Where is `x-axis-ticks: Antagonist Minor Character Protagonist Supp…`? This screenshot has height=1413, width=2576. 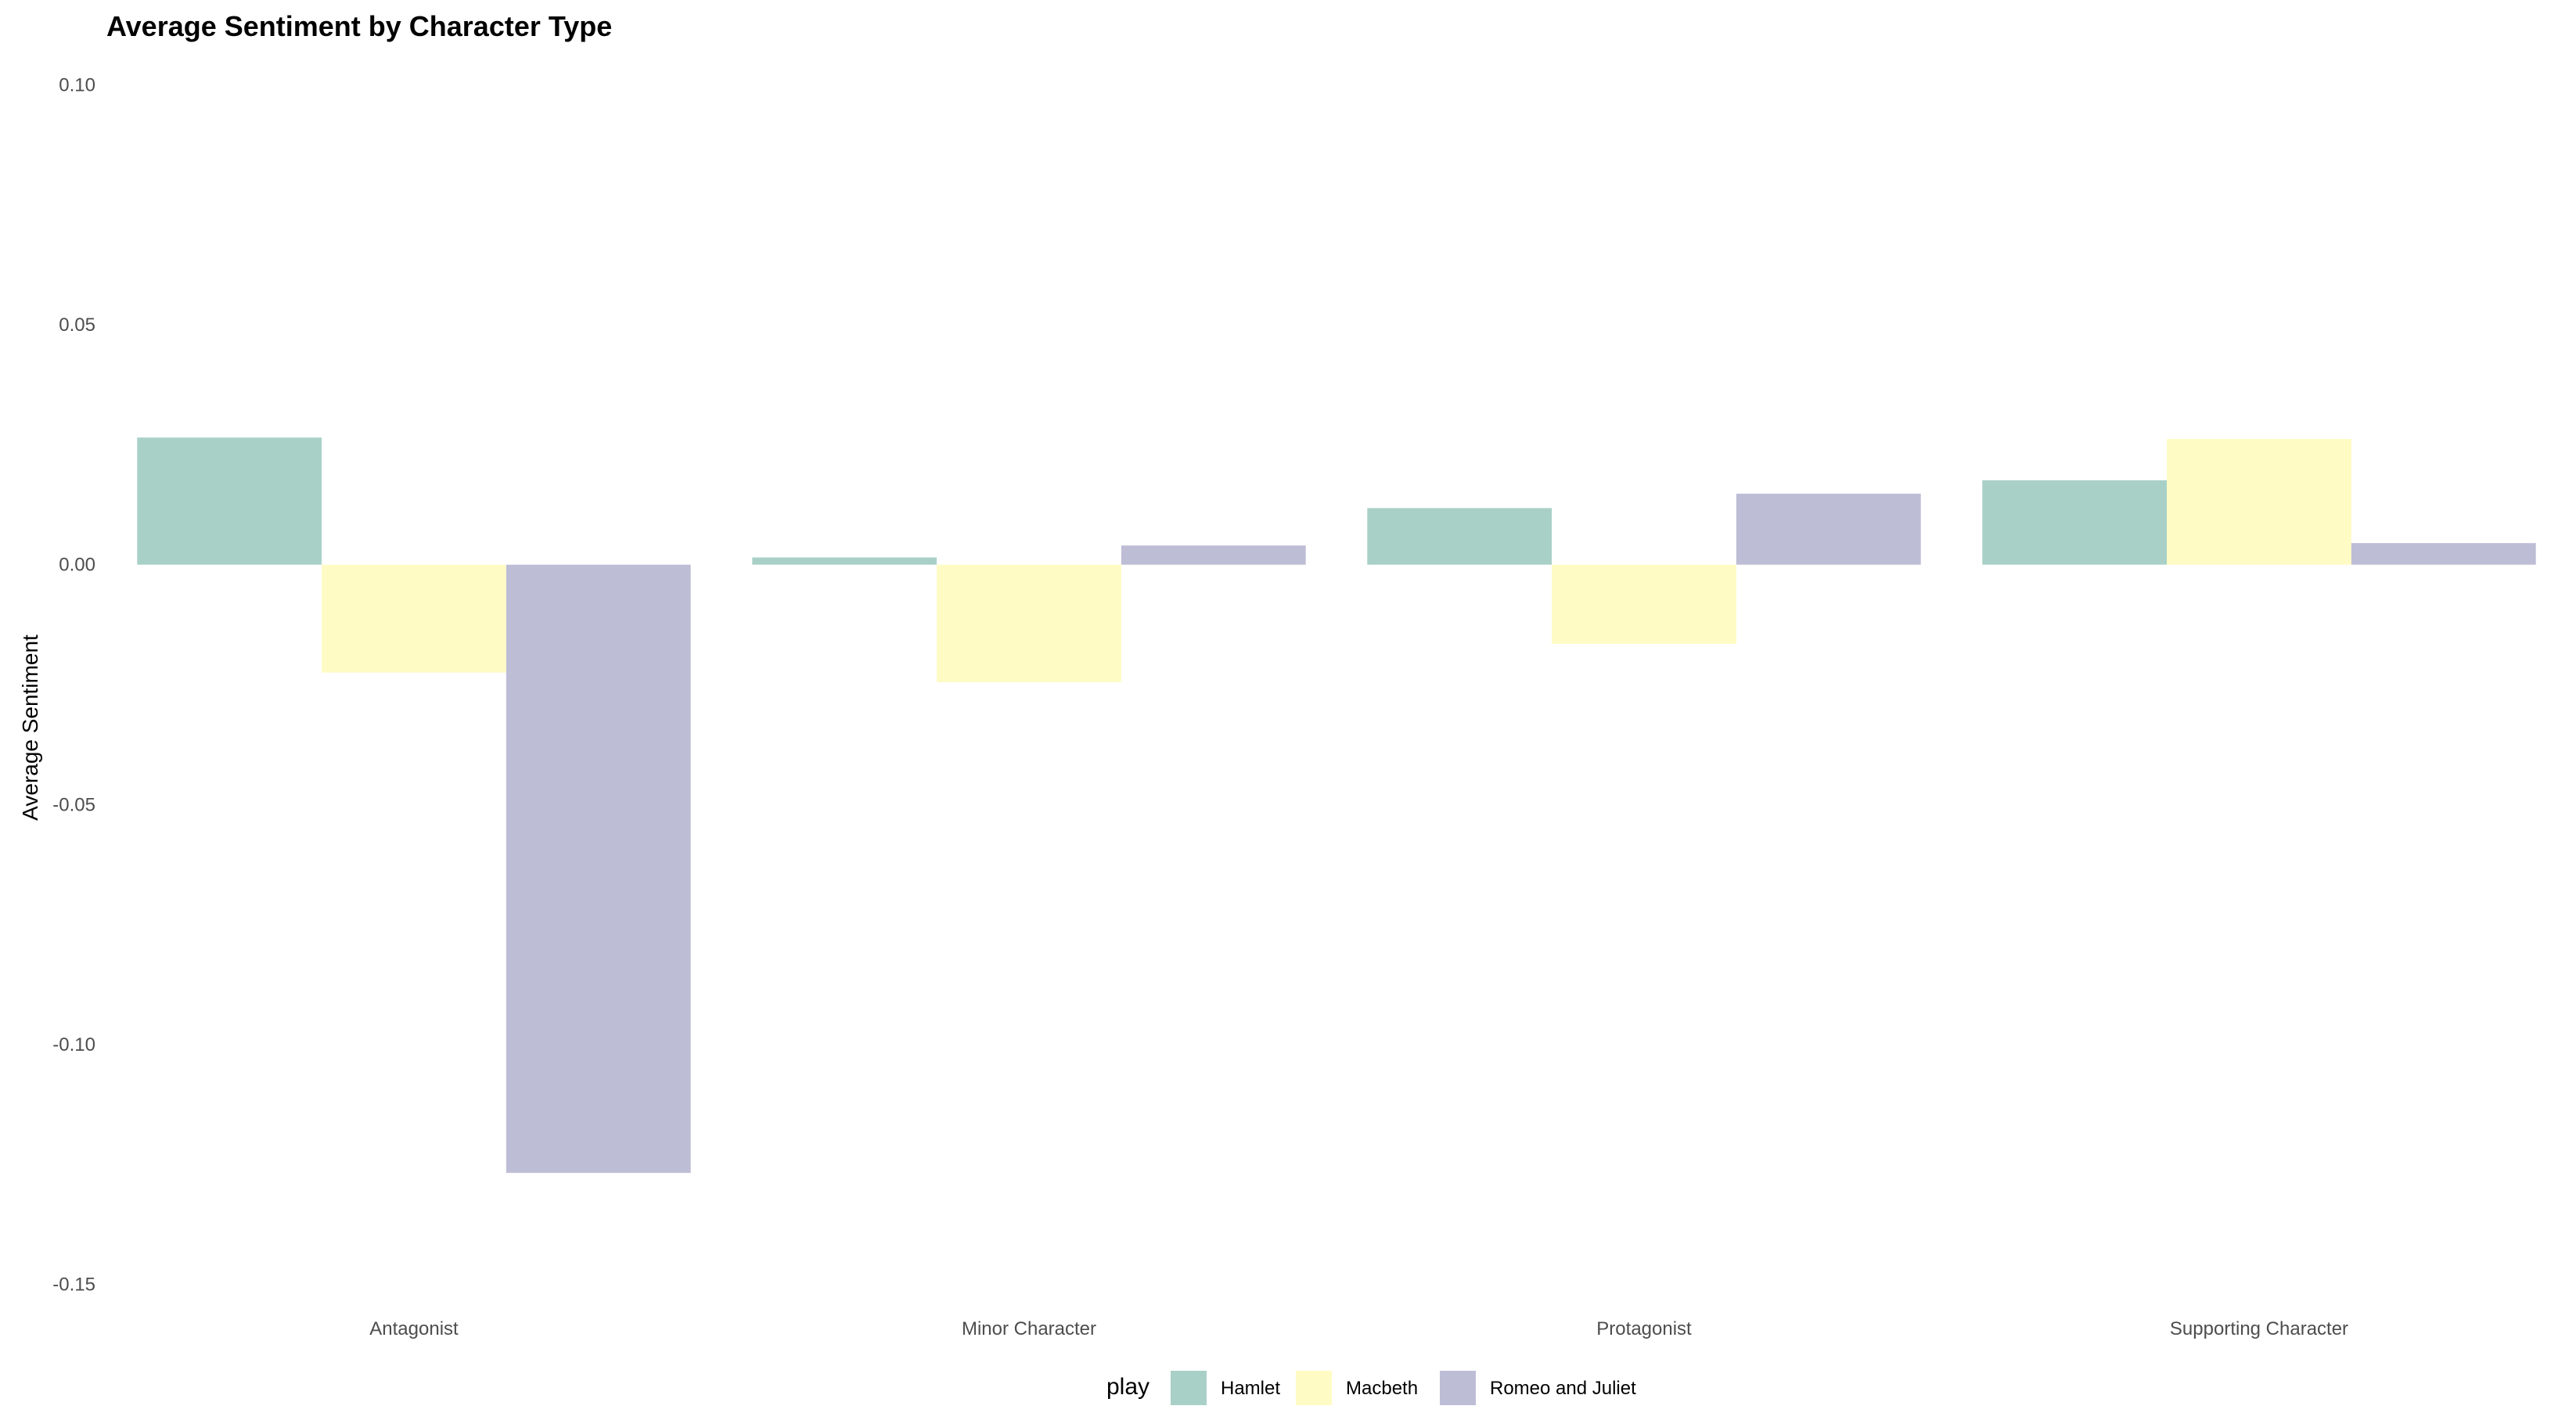
x-axis-ticks: Antagonist Minor Character Protagonist Supp… is located at coordinates (1358, 1328).